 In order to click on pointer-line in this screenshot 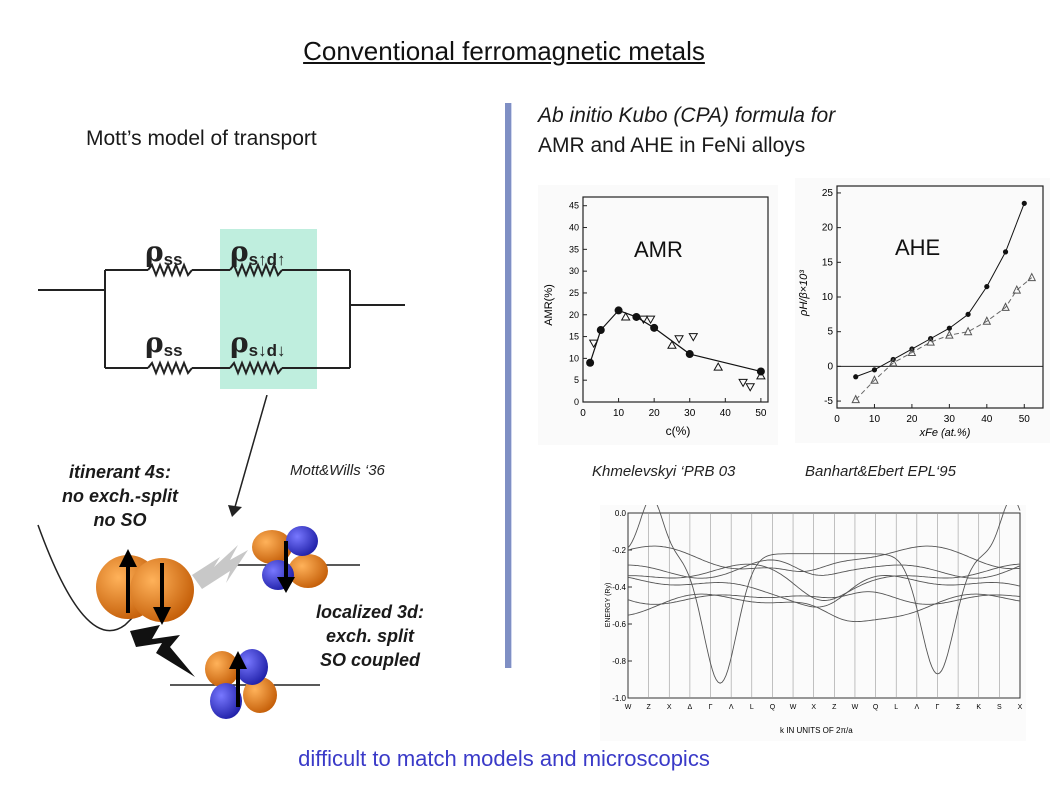, I will do `click(251, 451)`.